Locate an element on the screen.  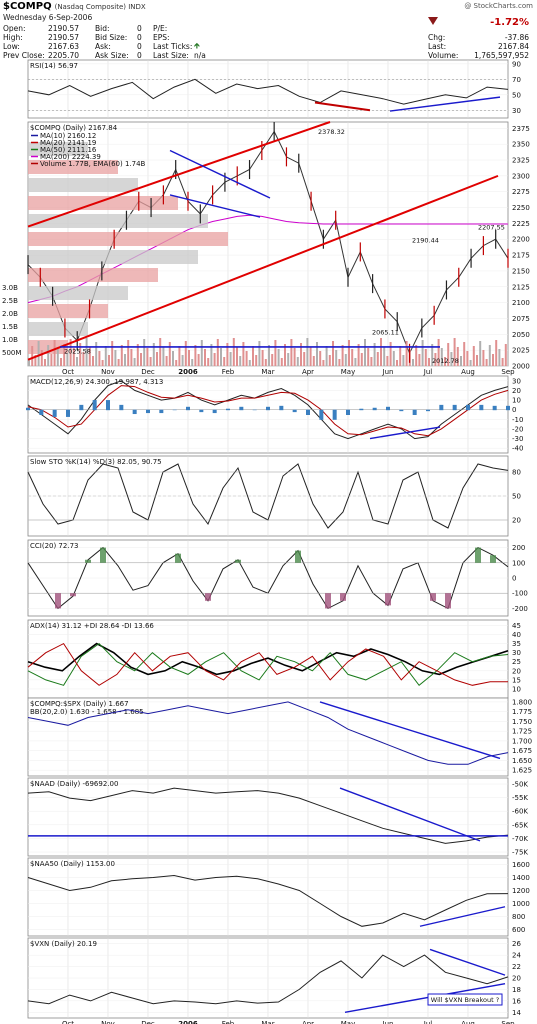
vxn-callout-text: Will $VXN Breakout ? is located at coordinates (465, 1000).